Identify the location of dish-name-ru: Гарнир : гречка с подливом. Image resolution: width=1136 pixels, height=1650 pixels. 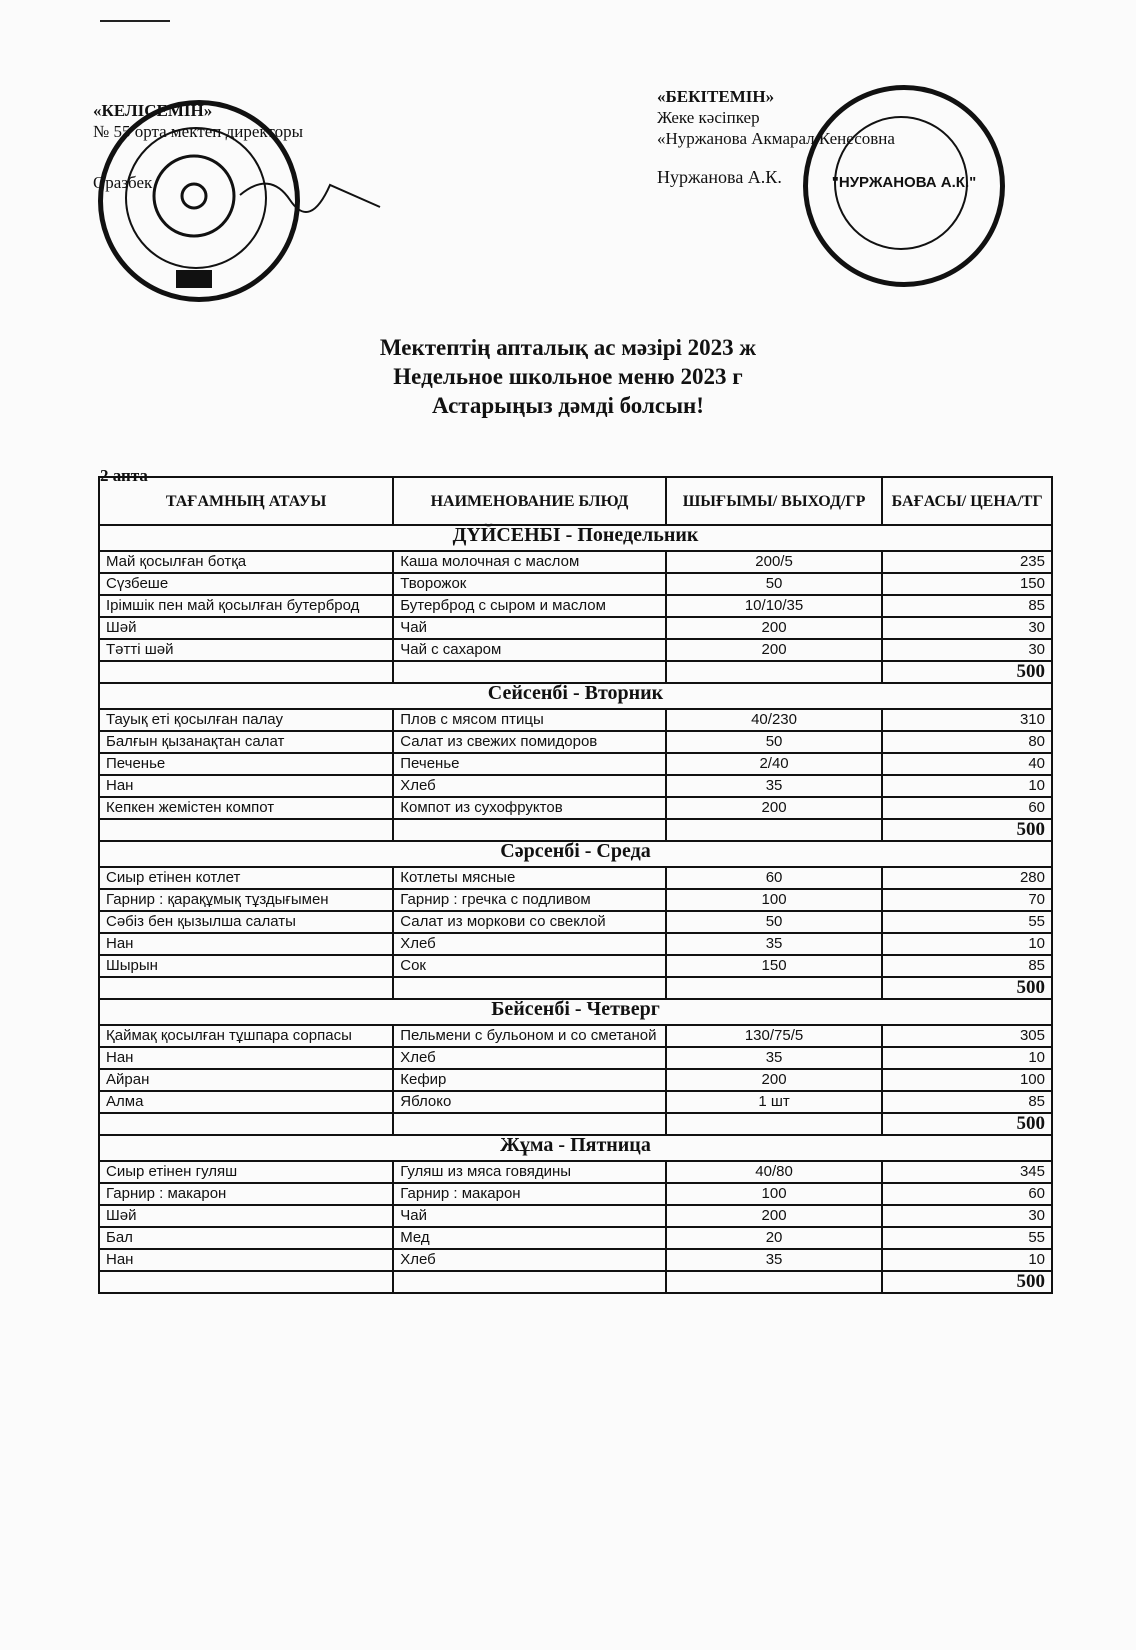
(529, 900).